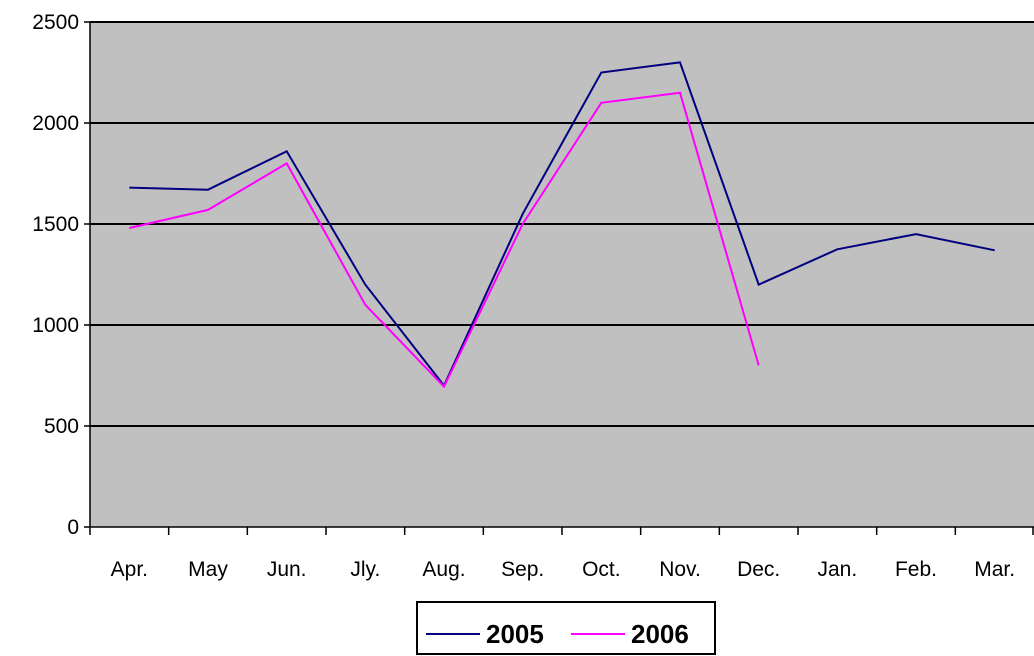 The height and width of the screenshot is (656, 1034). Describe the element at coordinates (916, 569) in the screenshot. I see `x-tick-label: Feb.` at that location.